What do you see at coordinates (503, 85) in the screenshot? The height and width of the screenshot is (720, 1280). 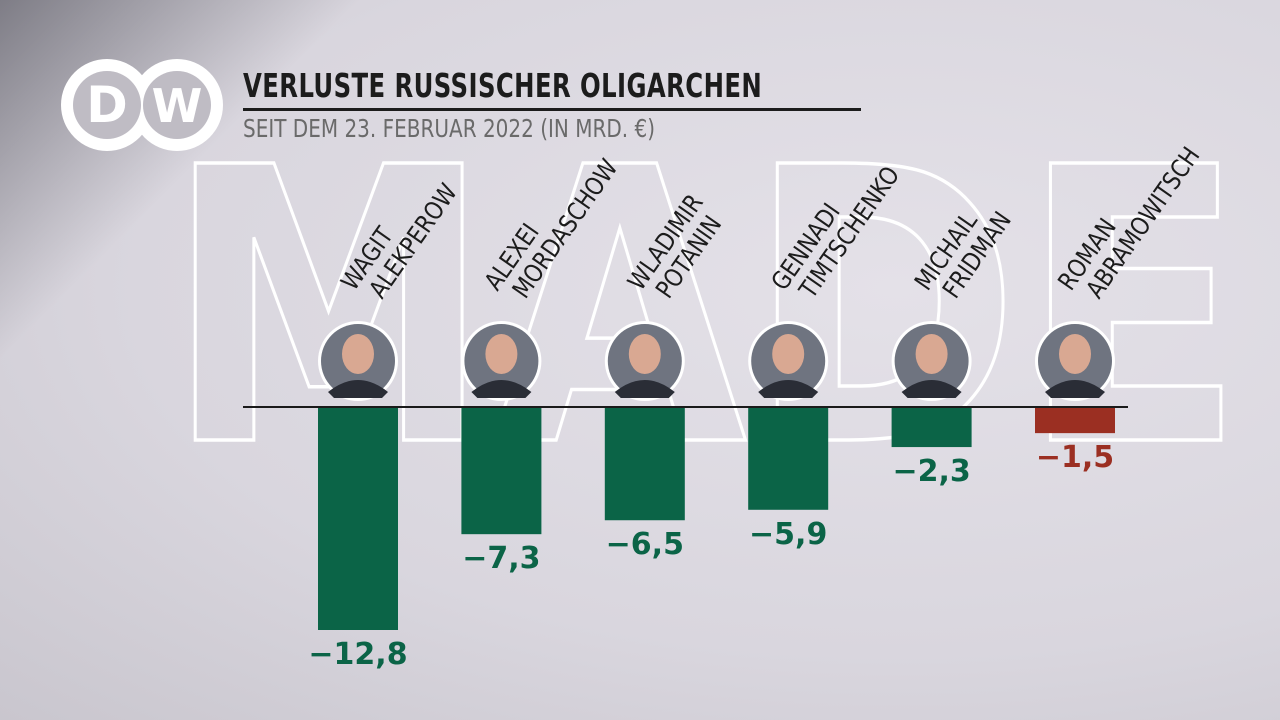 I see `chart-title: VERLUSTE RUSSISCHER OLIGARCHEN` at bounding box center [503, 85].